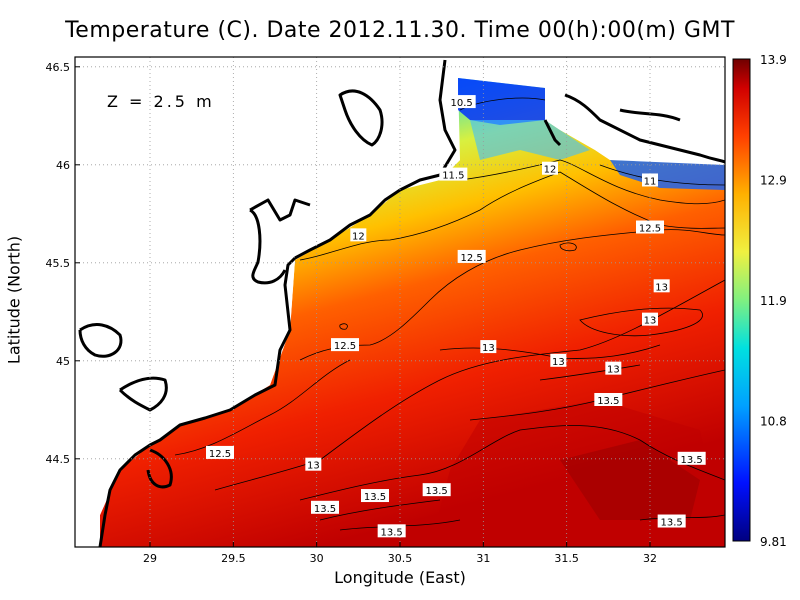 The width and height of the screenshot is (800, 600). What do you see at coordinates (63, 361) in the screenshot?
I see `y-tick-label: 45` at bounding box center [63, 361].